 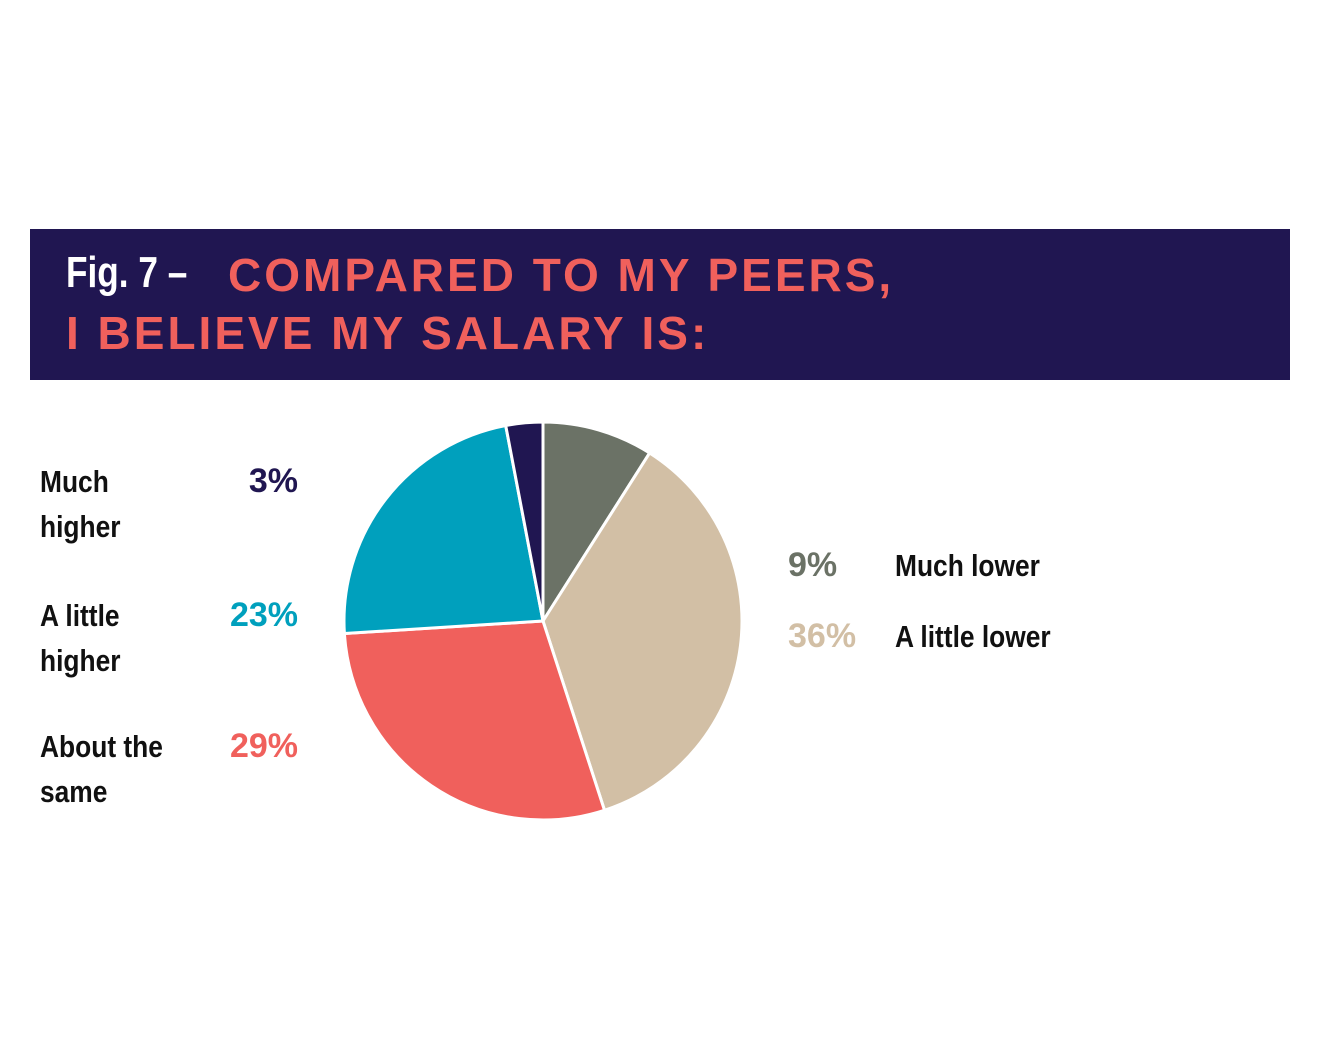 What do you see at coordinates (127, 272) in the screenshot?
I see `figure-label: Fig. 7 –` at bounding box center [127, 272].